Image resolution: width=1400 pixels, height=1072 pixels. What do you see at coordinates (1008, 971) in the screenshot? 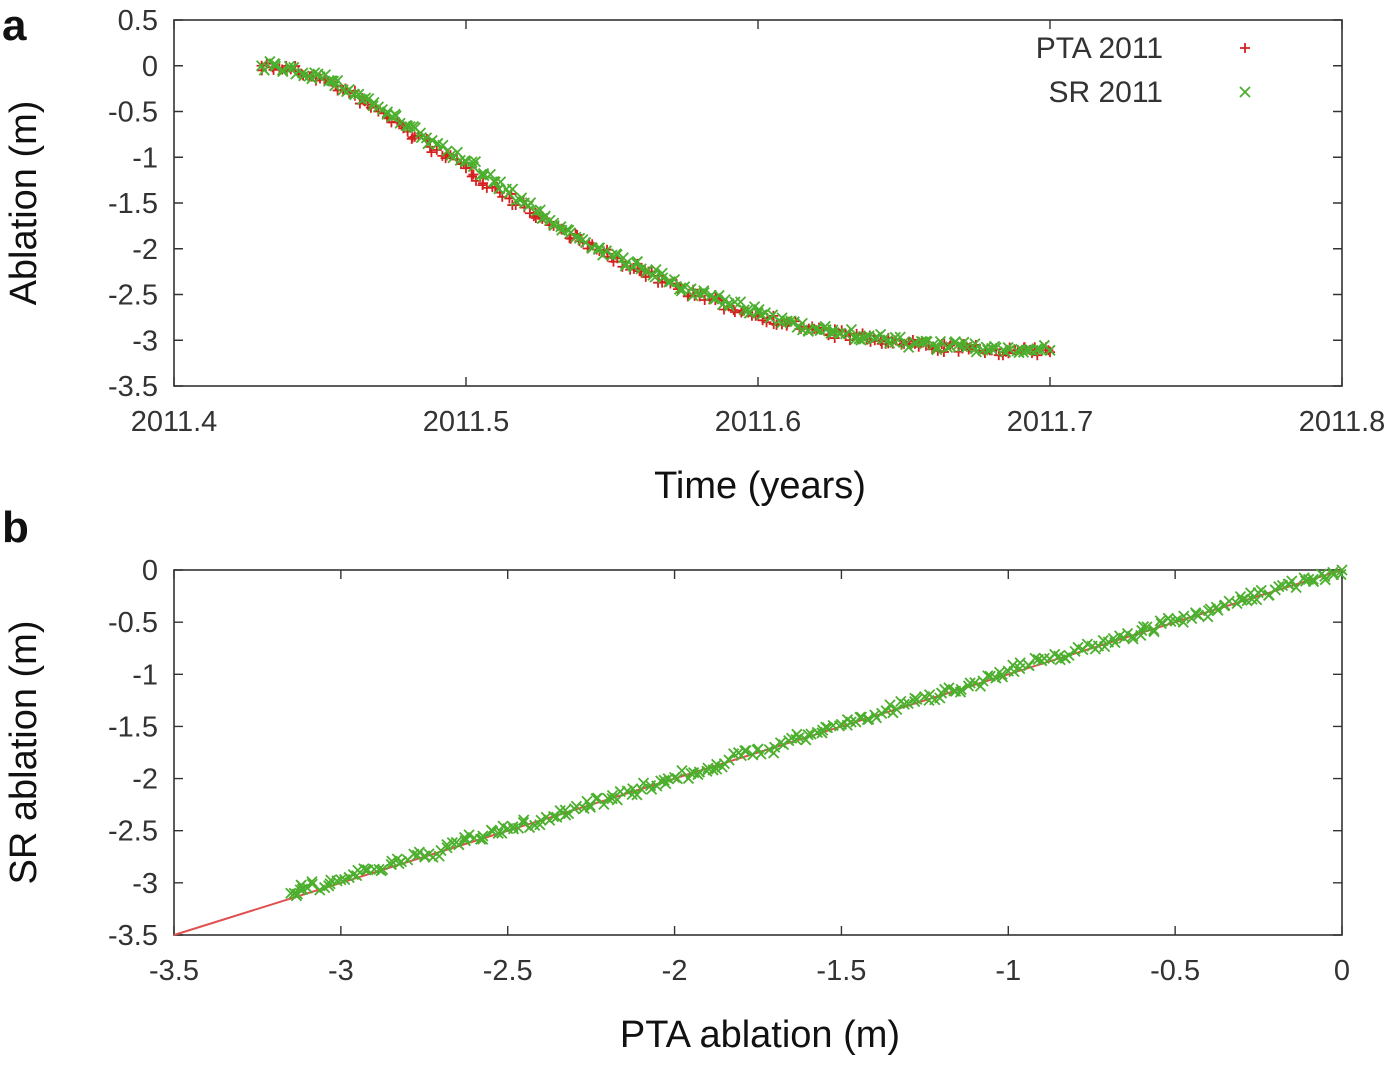
I see `panel-1-x-tick-label-5: -1` at bounding box center [1008, 971].